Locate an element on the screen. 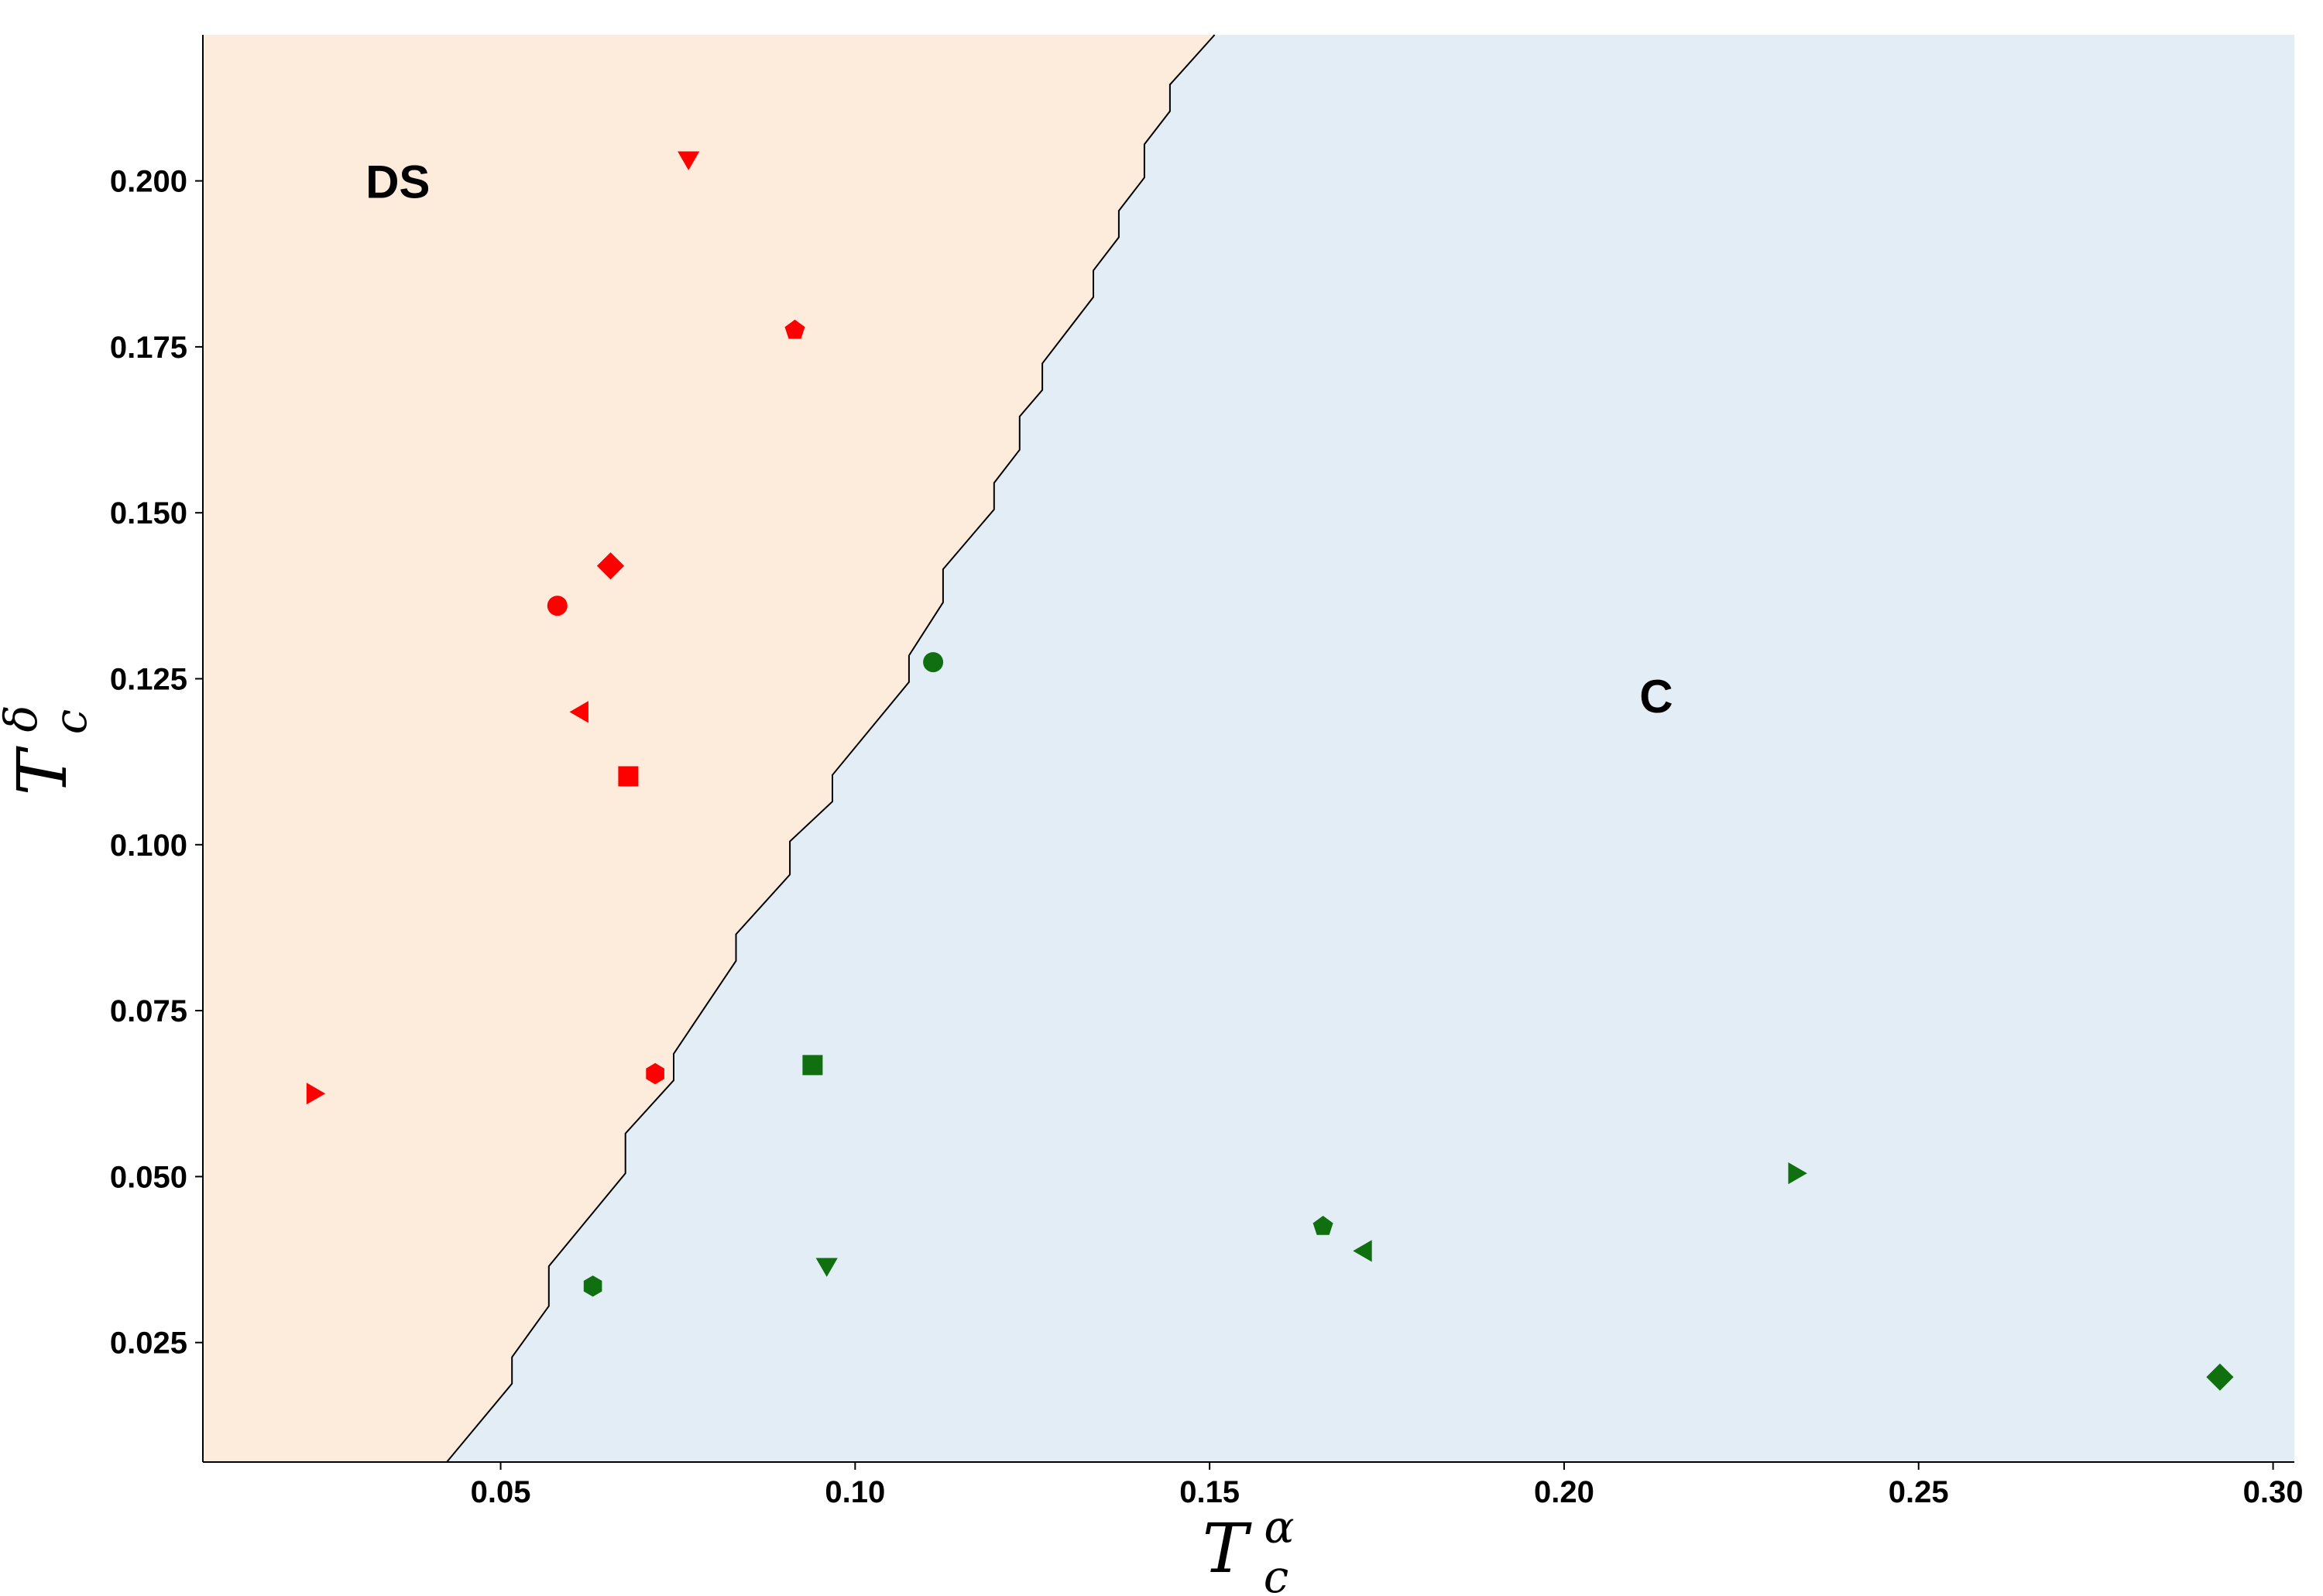 This screenshot has height=1596, width=2323. region-label-c: C is located at coordinates (1656, 696).